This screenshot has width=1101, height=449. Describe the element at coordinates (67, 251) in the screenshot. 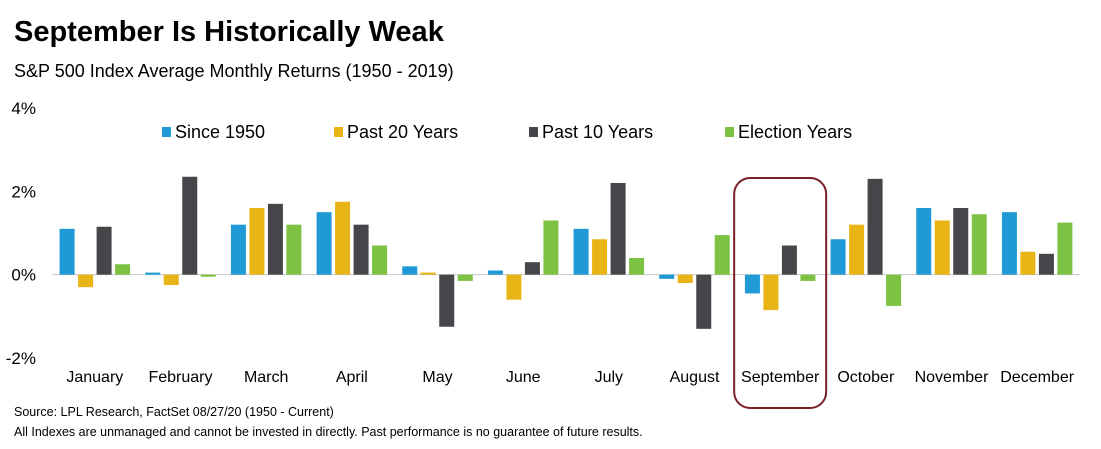

I see `bar-since-1950-january` at that location.